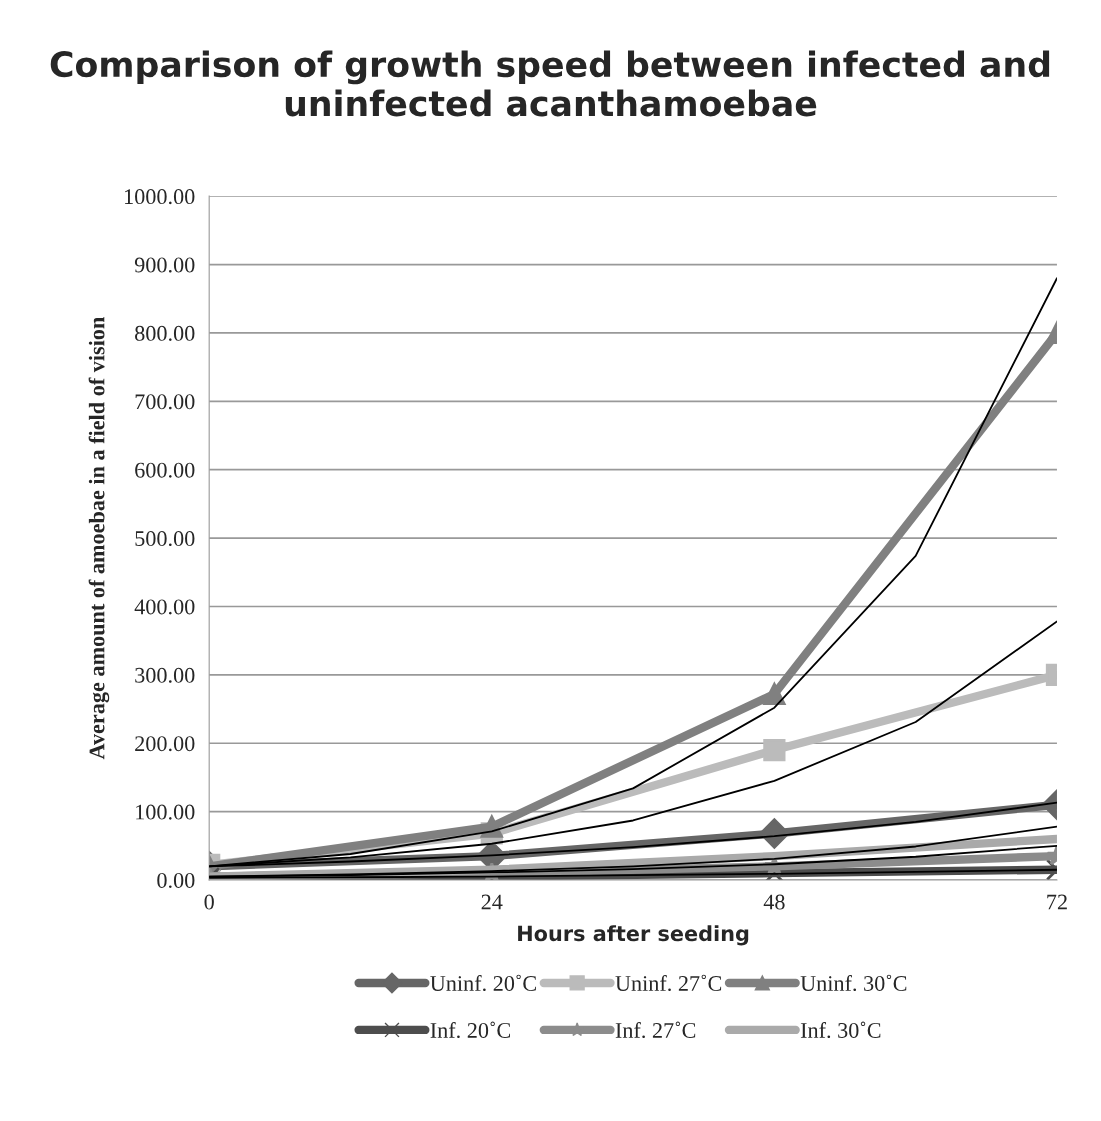 The image size is (1101, 1121). Describe the element at coordinates (164, 607) in the screenshot. I see `y-tick-label: 400.00` at that location.